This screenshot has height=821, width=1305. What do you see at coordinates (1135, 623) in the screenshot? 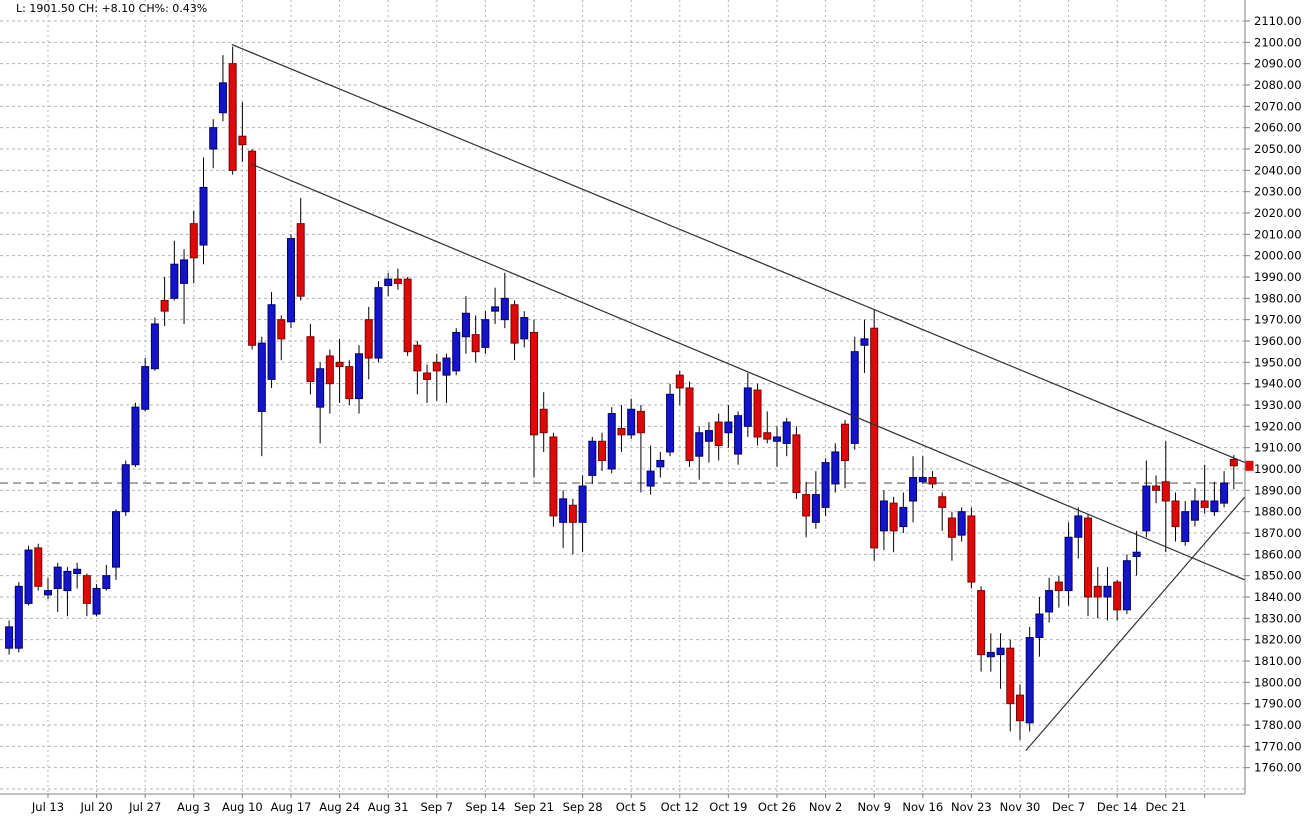
I see `ascending-support-line` at bounding box center [1135, 623].